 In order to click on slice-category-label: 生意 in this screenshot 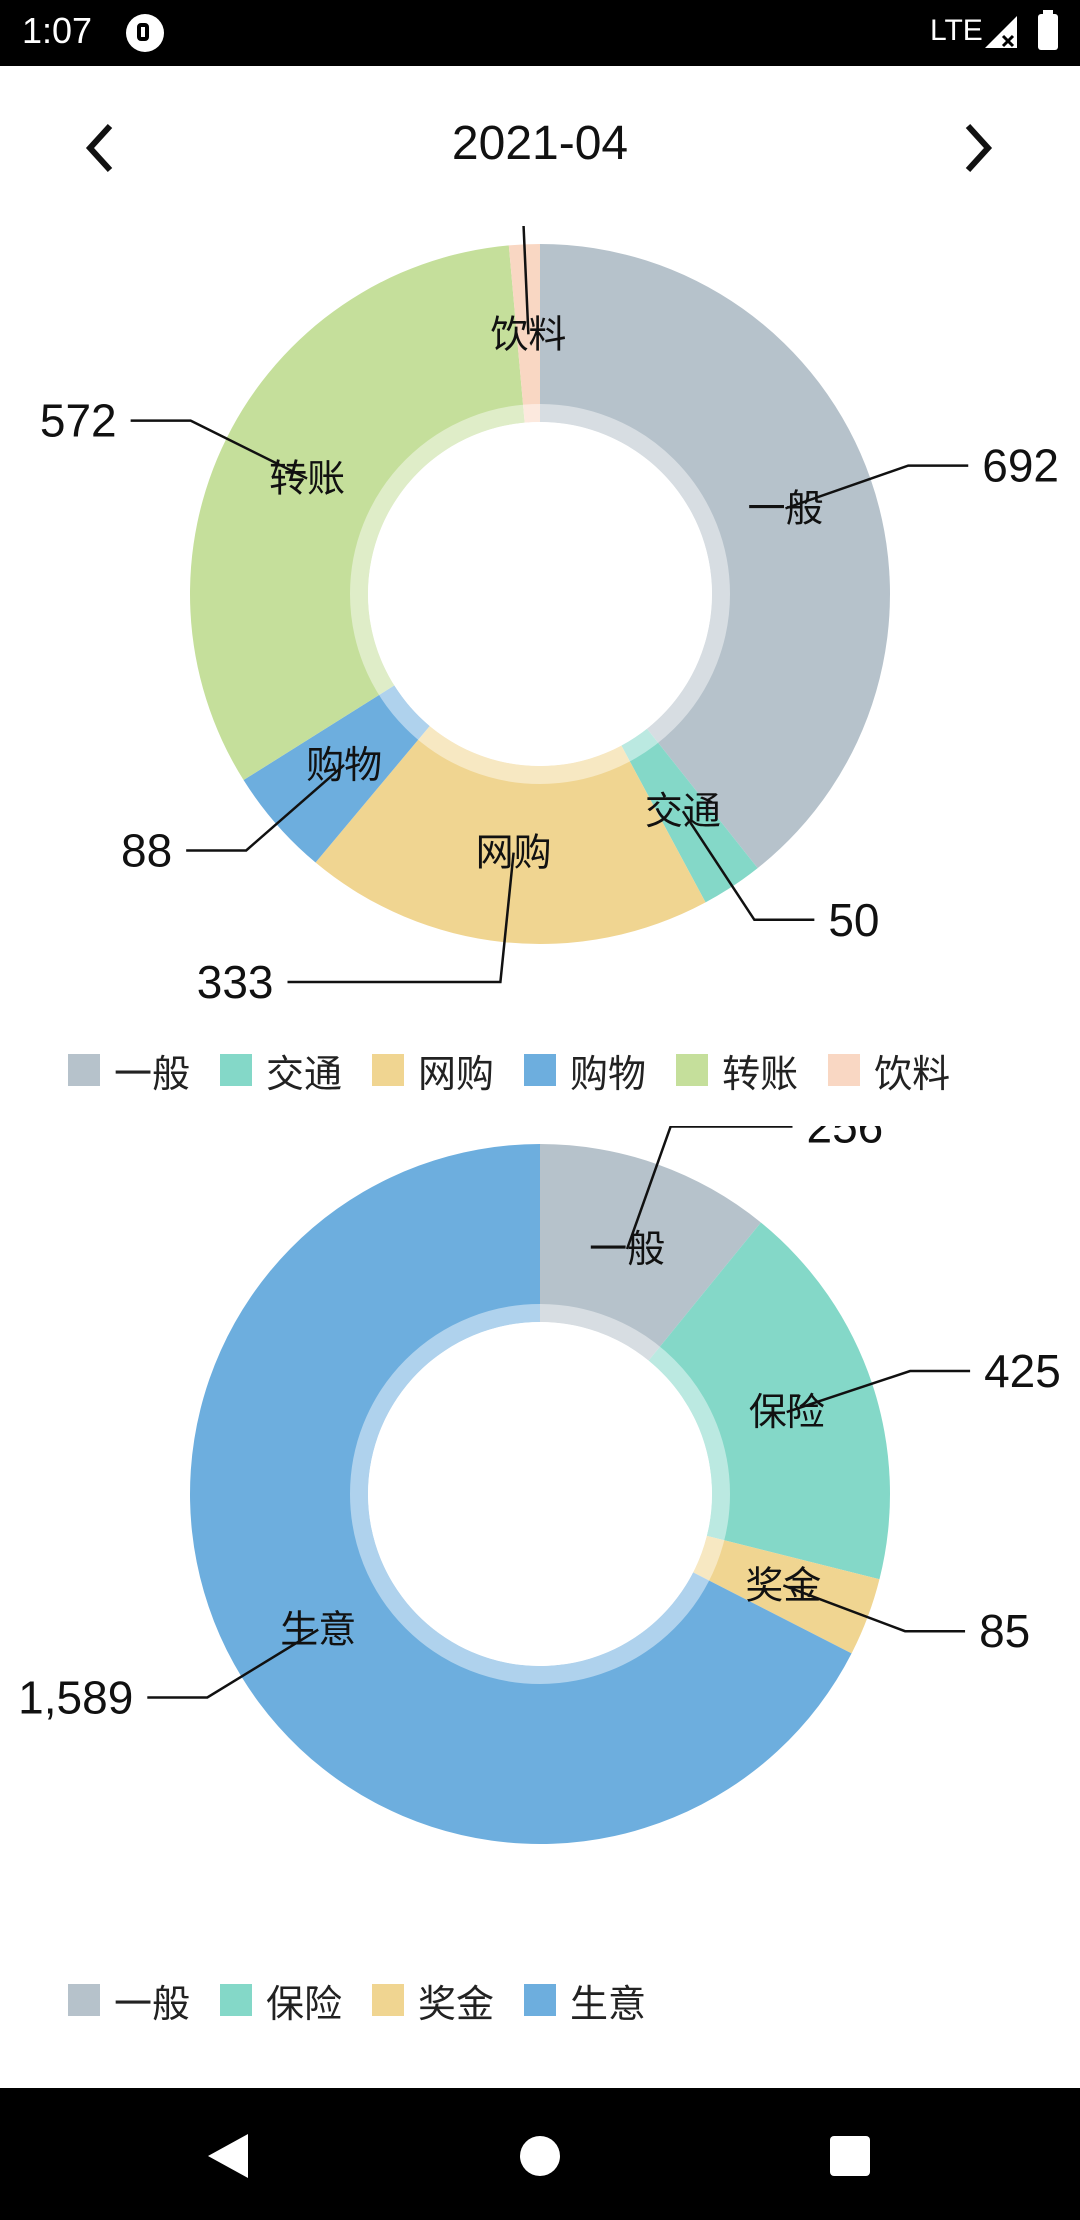, I will do `click(318, 1630)`.